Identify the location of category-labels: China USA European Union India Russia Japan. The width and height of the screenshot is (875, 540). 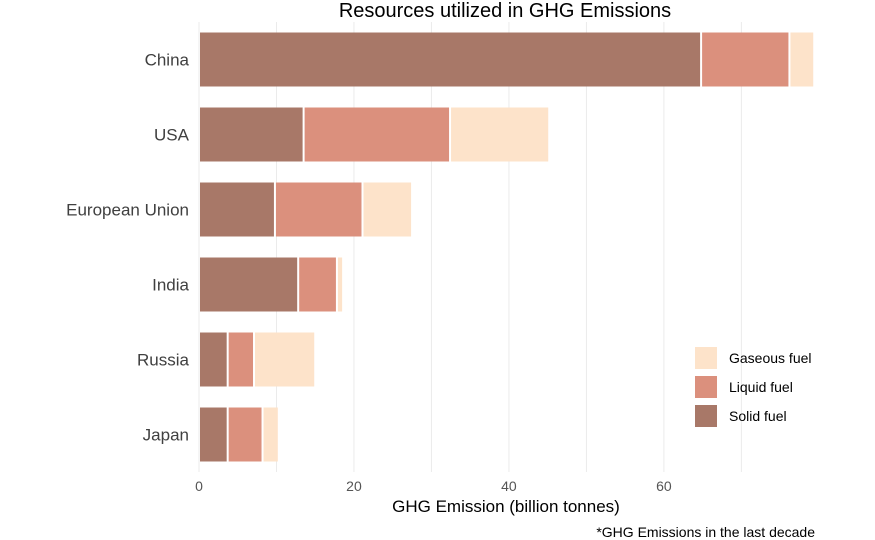
(128, 248).